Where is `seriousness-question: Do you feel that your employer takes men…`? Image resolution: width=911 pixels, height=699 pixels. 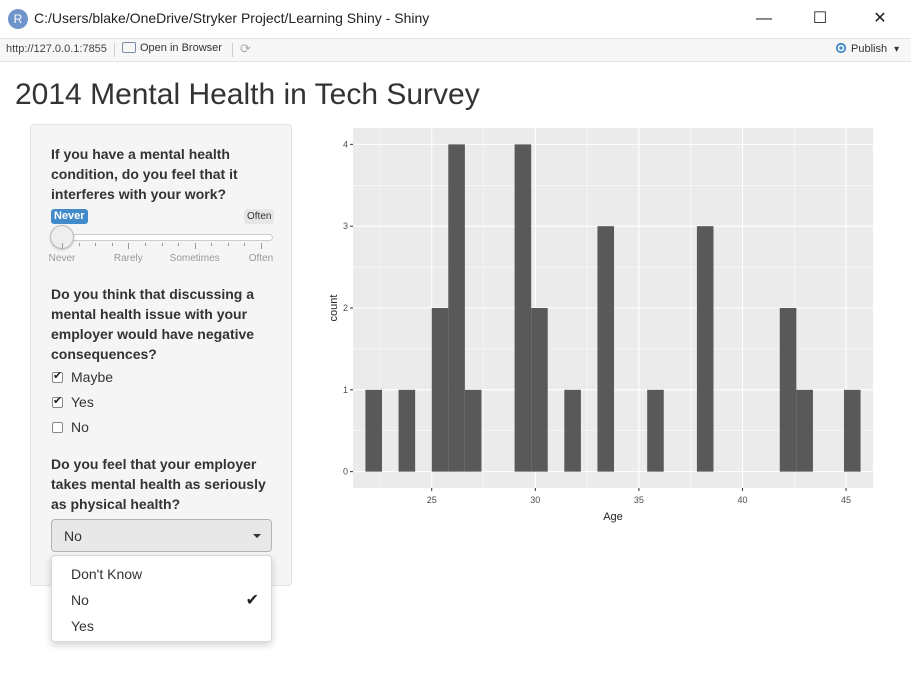
seriousness-question: Do you feel that your employer takes men… is located at coordinates (158, 484).